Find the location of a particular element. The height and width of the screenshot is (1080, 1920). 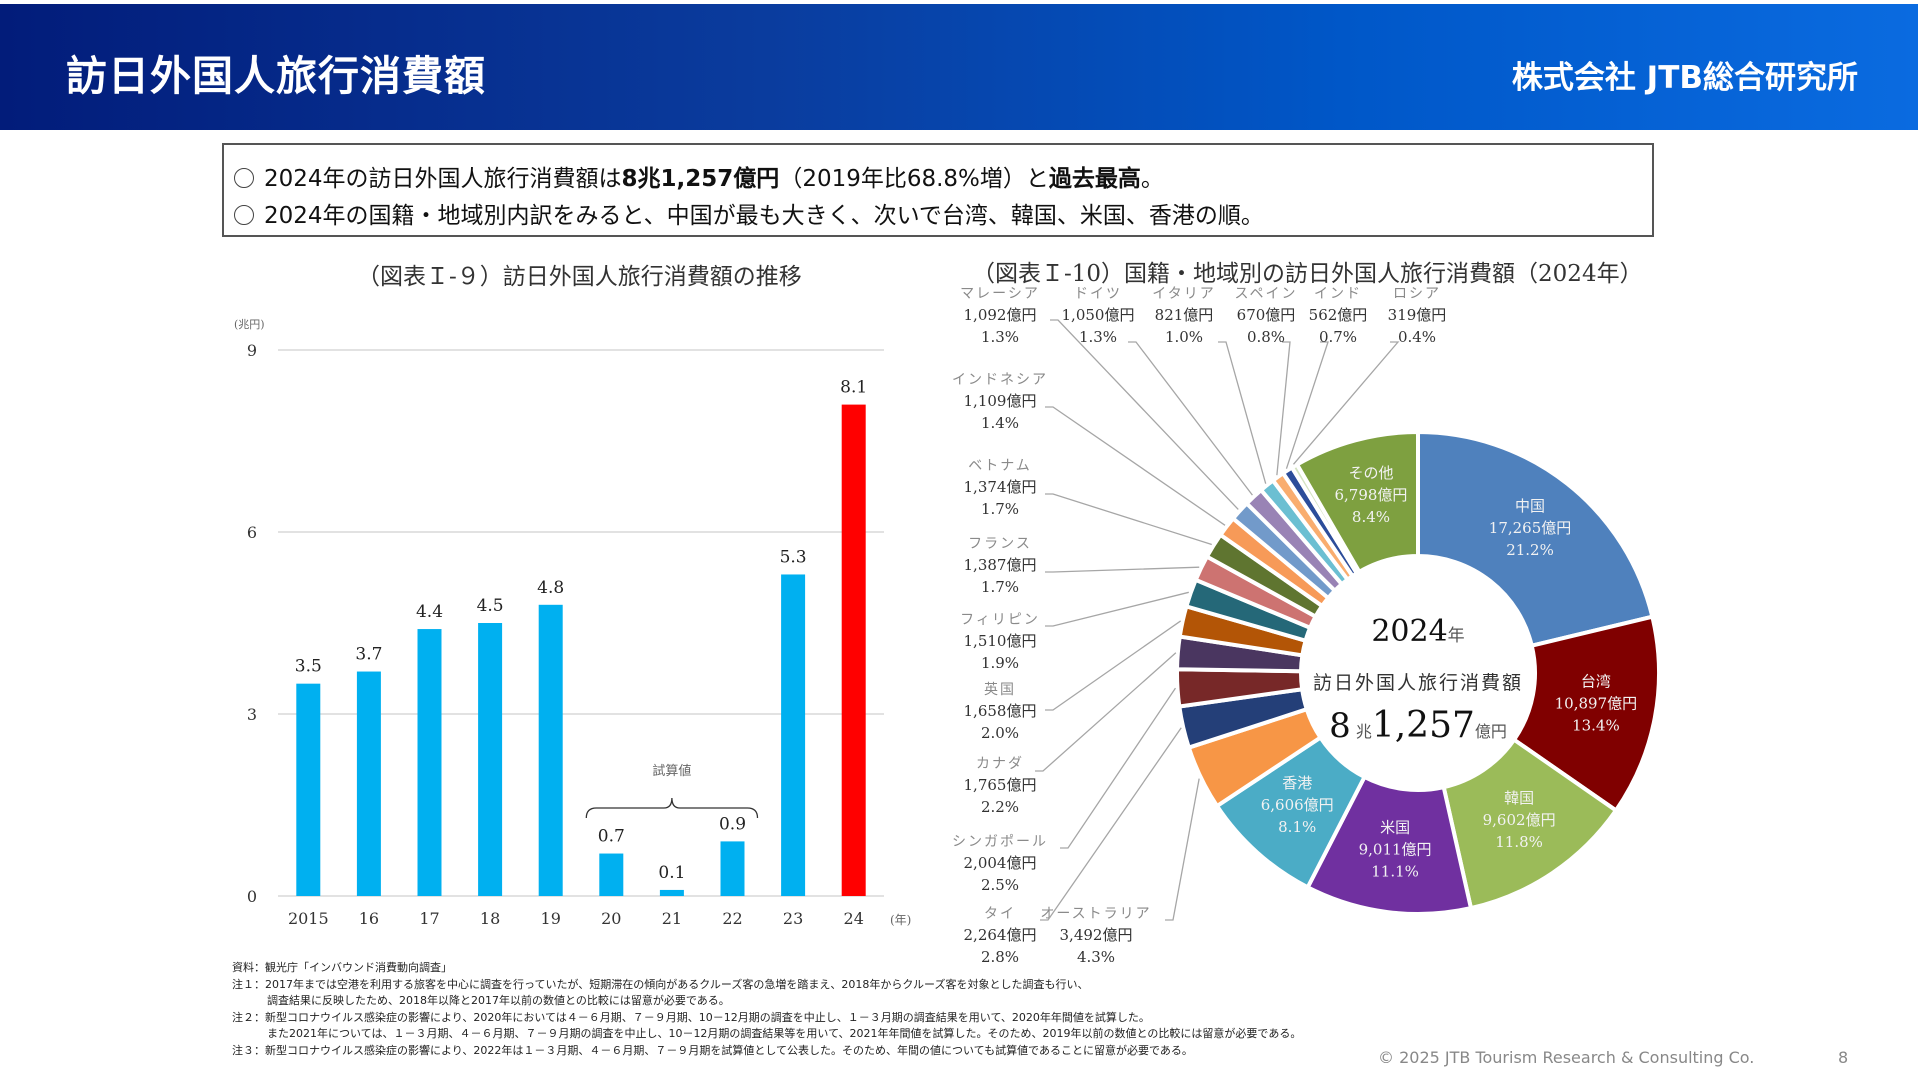

slice-name: ロシア is located at coordinates (1417, 294).